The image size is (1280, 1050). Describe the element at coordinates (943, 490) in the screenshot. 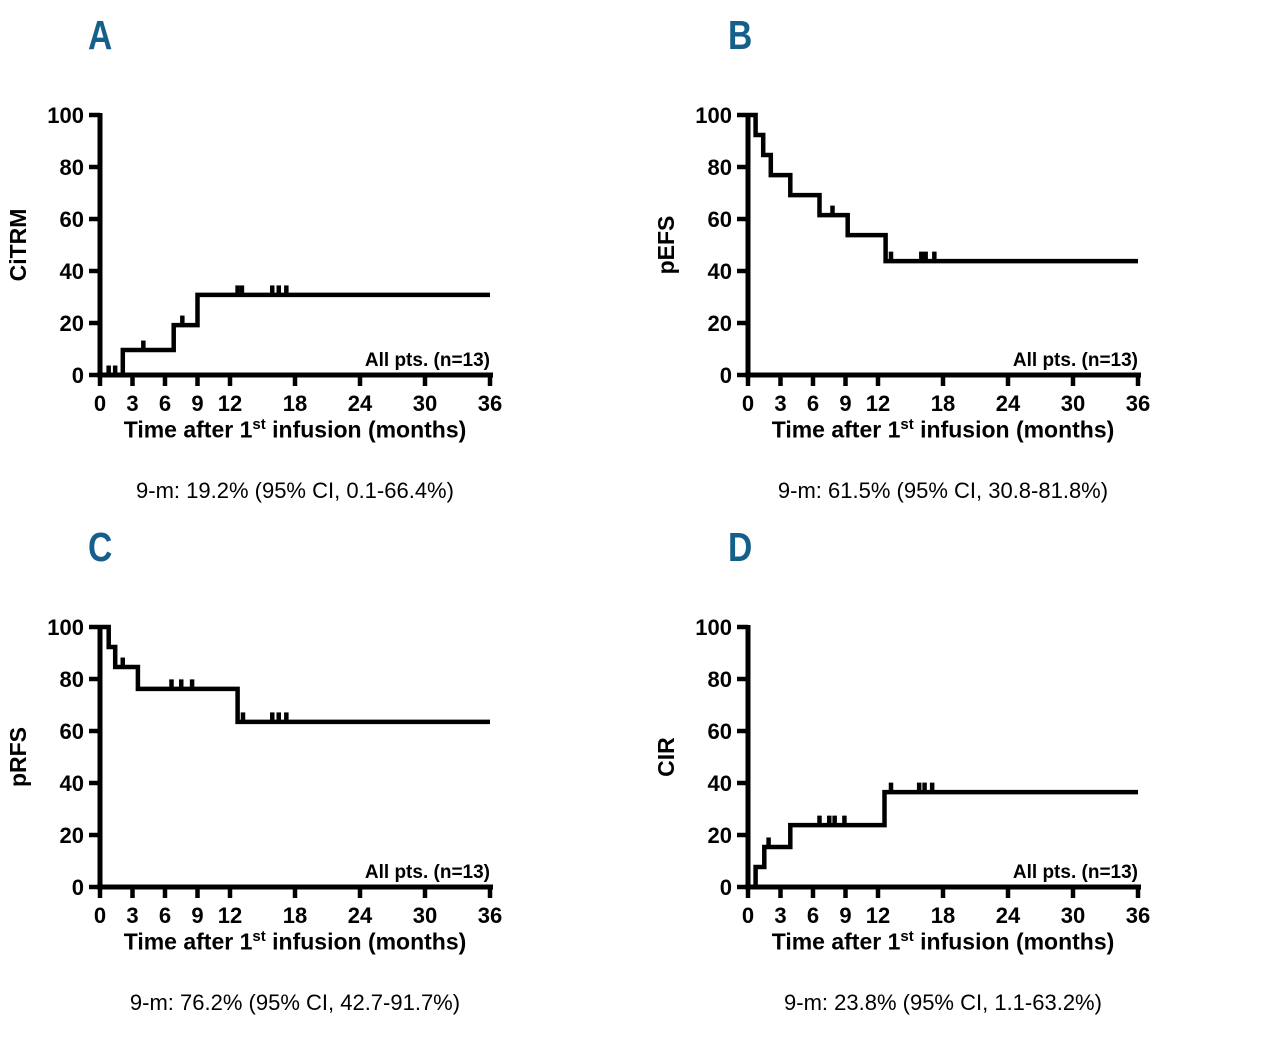

I see `estimate-caption-b: 9-m: 61.5% (95% CI, 30.8-81.8%)` at that location.